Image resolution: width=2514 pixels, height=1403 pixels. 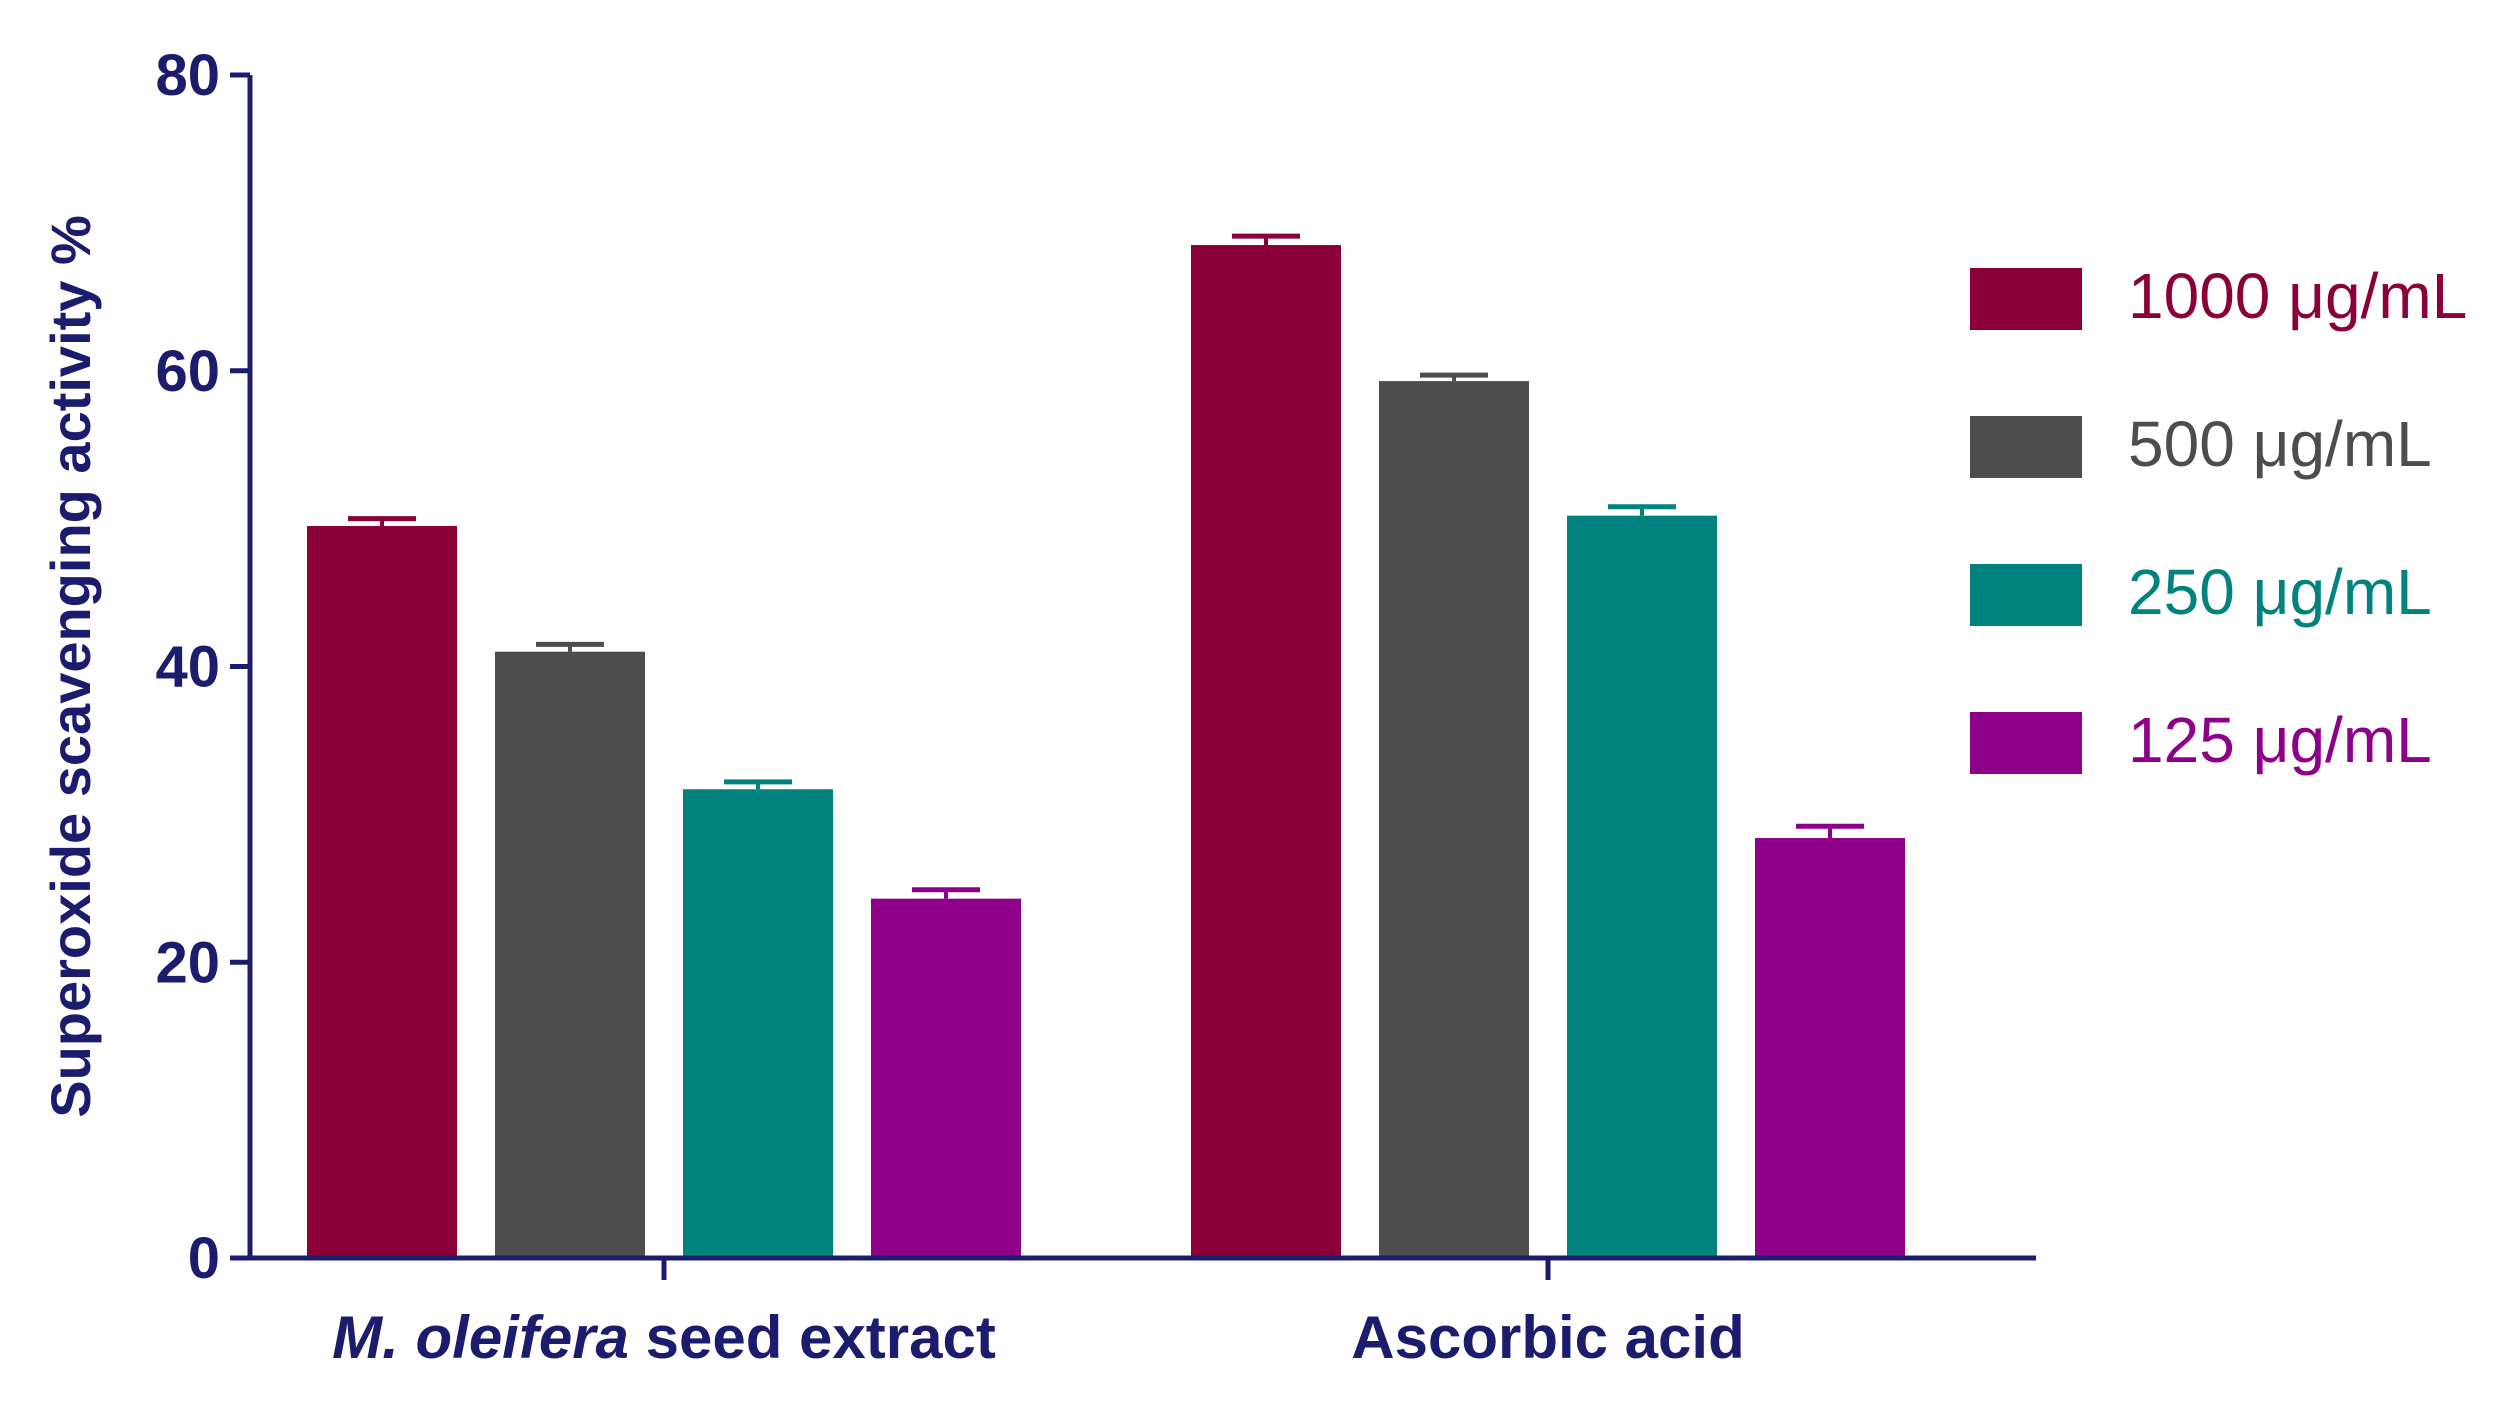 I want to click on y-axis-title: Superoxide scavenging activity %, so click(x=70, y=666).